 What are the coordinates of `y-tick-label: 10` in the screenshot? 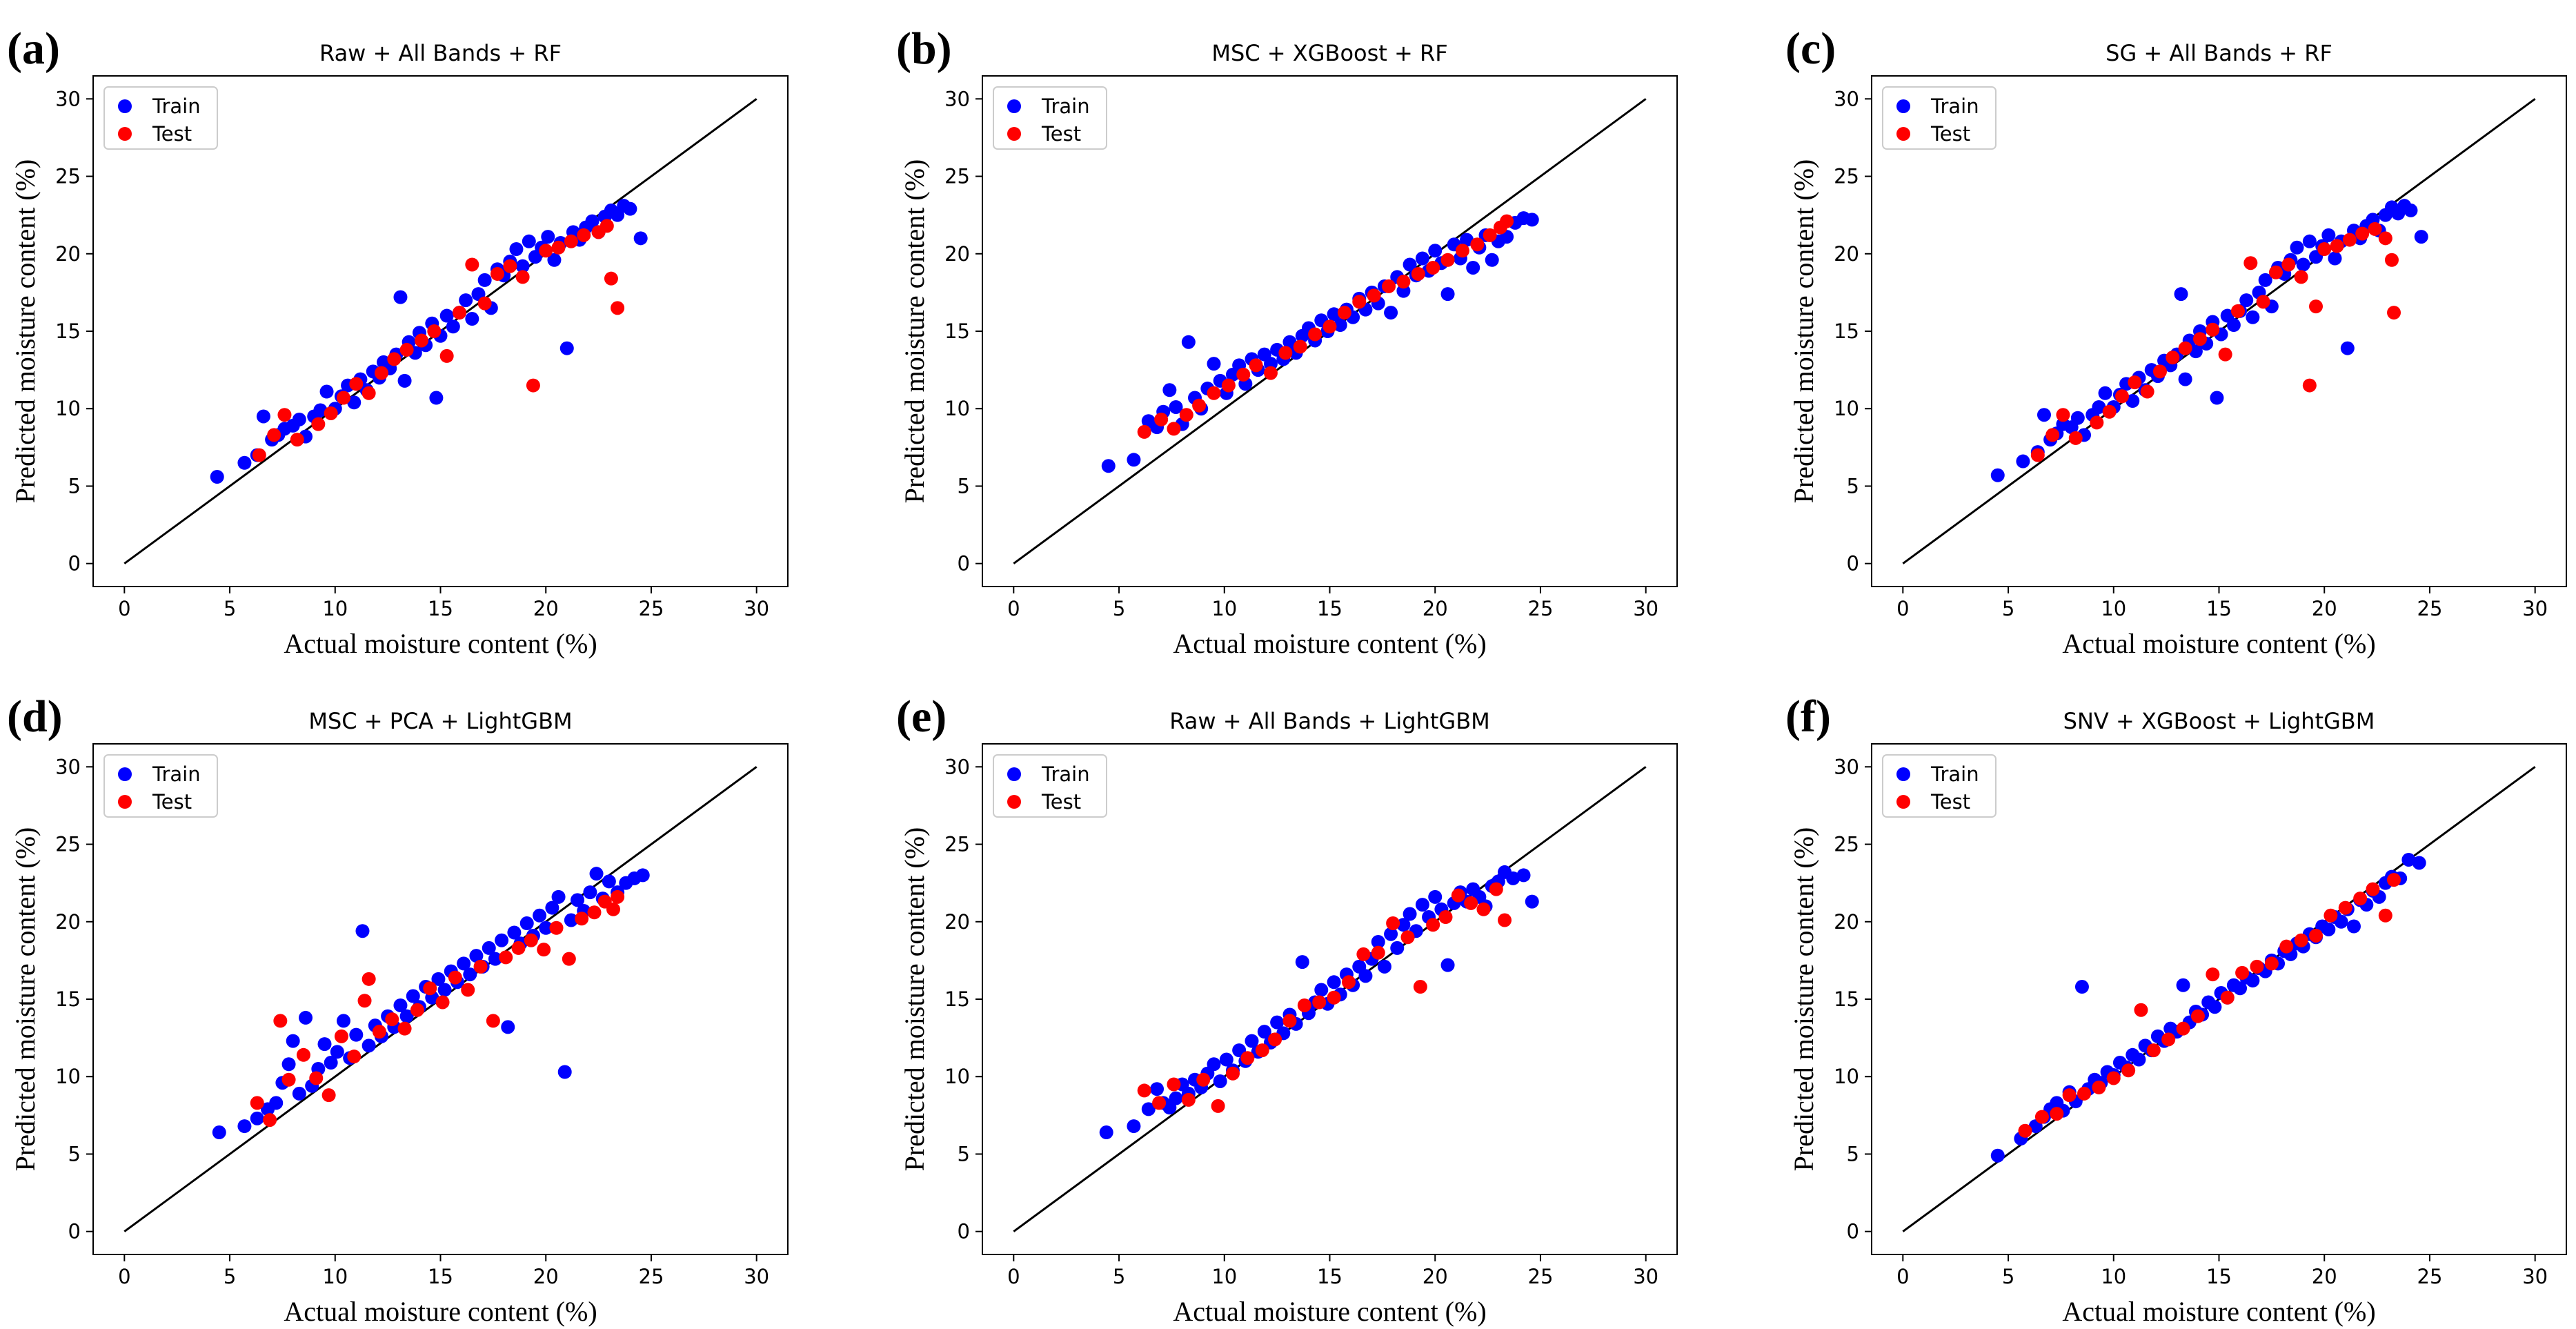 It's located at (1846, 408).